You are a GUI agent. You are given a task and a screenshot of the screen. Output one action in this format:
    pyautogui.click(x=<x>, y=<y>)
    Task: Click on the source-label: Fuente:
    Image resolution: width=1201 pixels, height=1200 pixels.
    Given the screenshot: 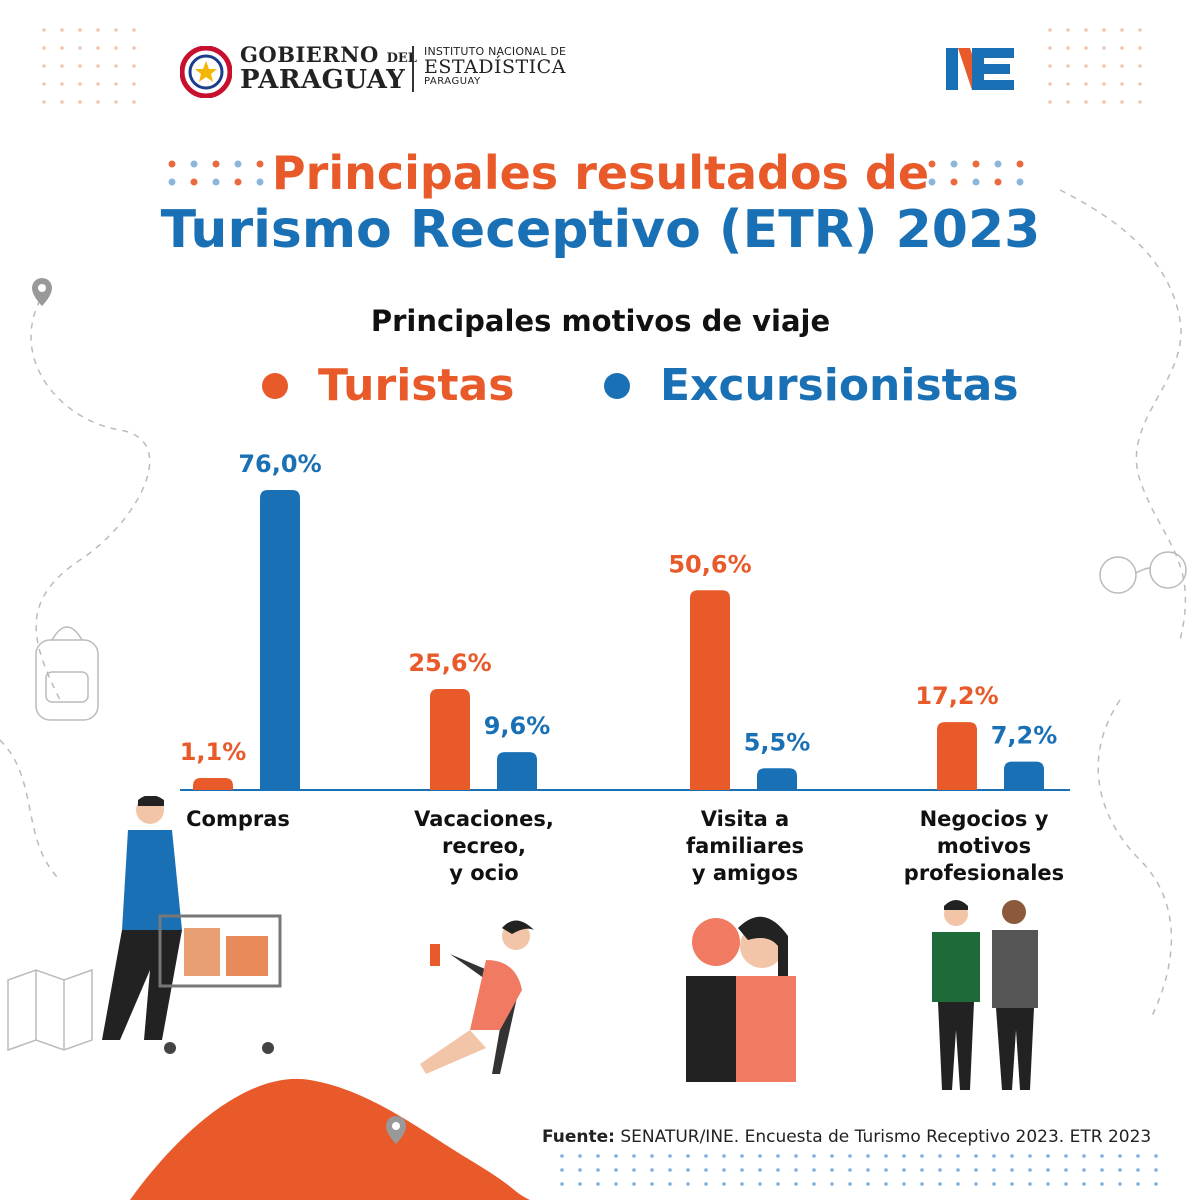 What is the action you would take?
    pyautogui.click(x=578, y=1137)
    